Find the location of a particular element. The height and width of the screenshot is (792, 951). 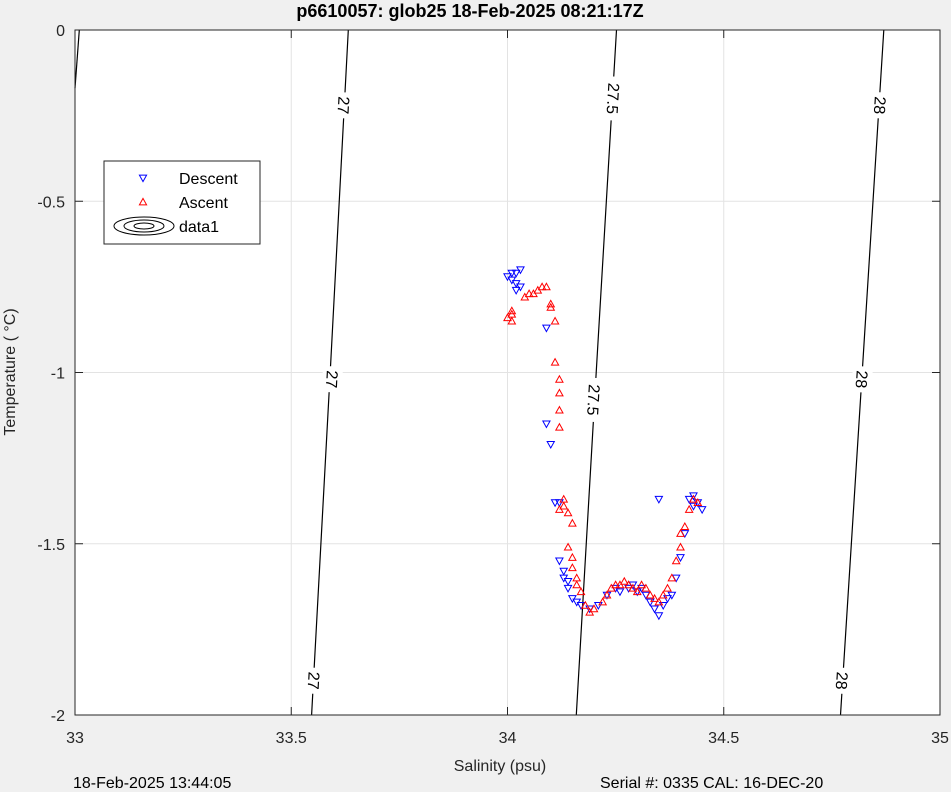

footer-timestamp: 18-Feb-2025 13:44:05 is located at coordinates (152, 783).